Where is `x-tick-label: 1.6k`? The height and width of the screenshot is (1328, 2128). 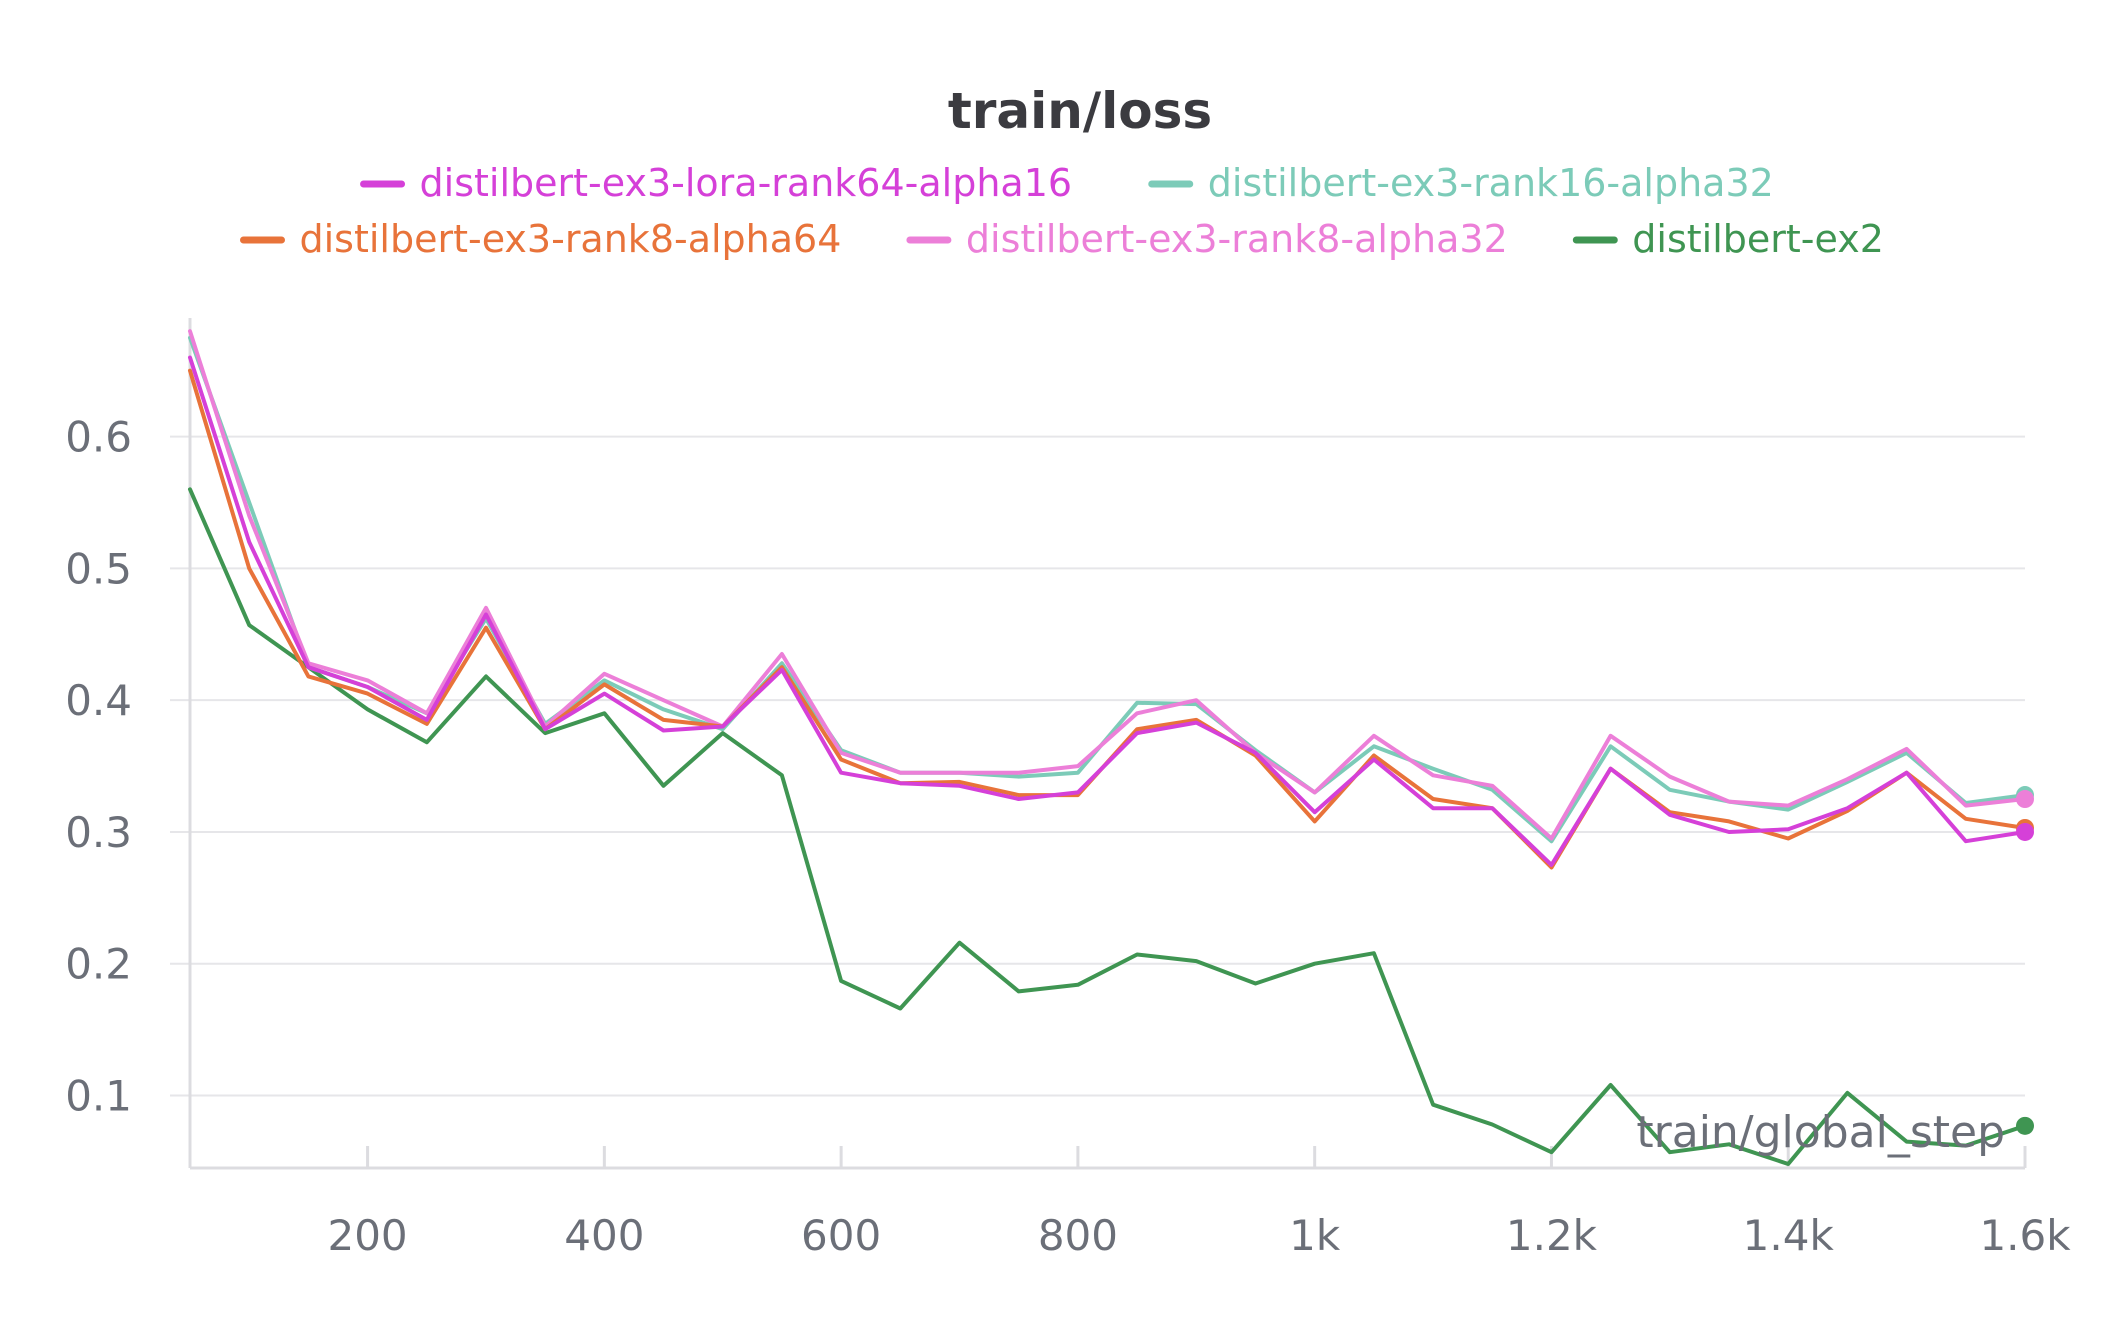
x-tick-label: 1.6k is located at coordinates (2025, 1235).